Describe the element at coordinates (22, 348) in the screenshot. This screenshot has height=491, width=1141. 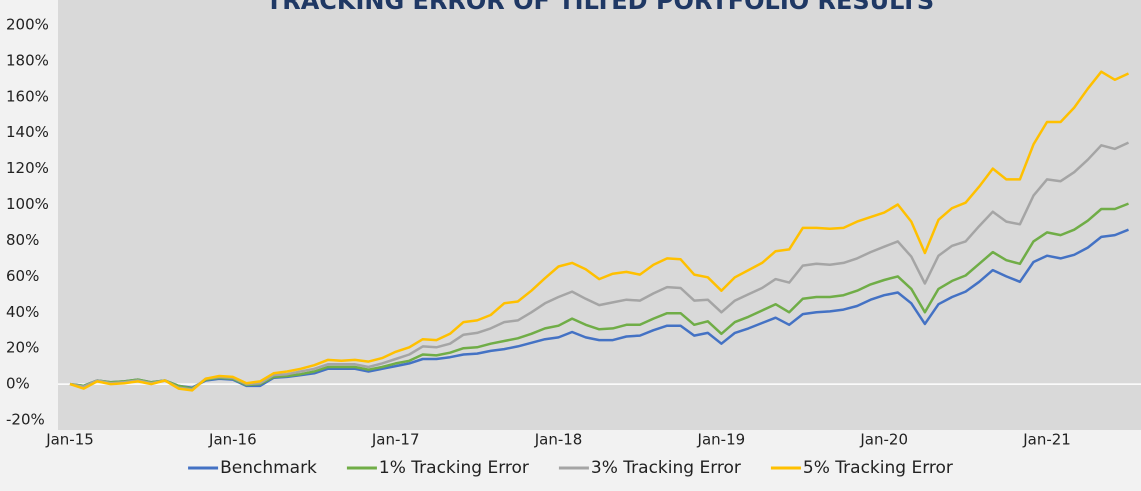
I see `y-tick-label: 20%` at that location.